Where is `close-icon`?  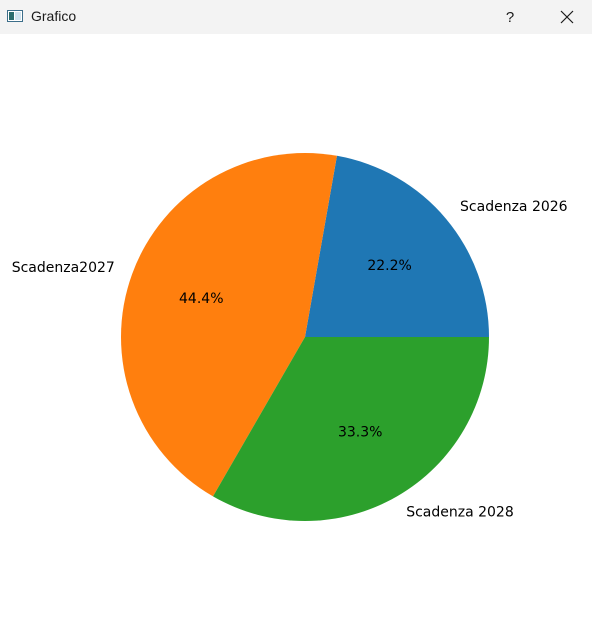 close-icon is located at coordinates (567, 17).